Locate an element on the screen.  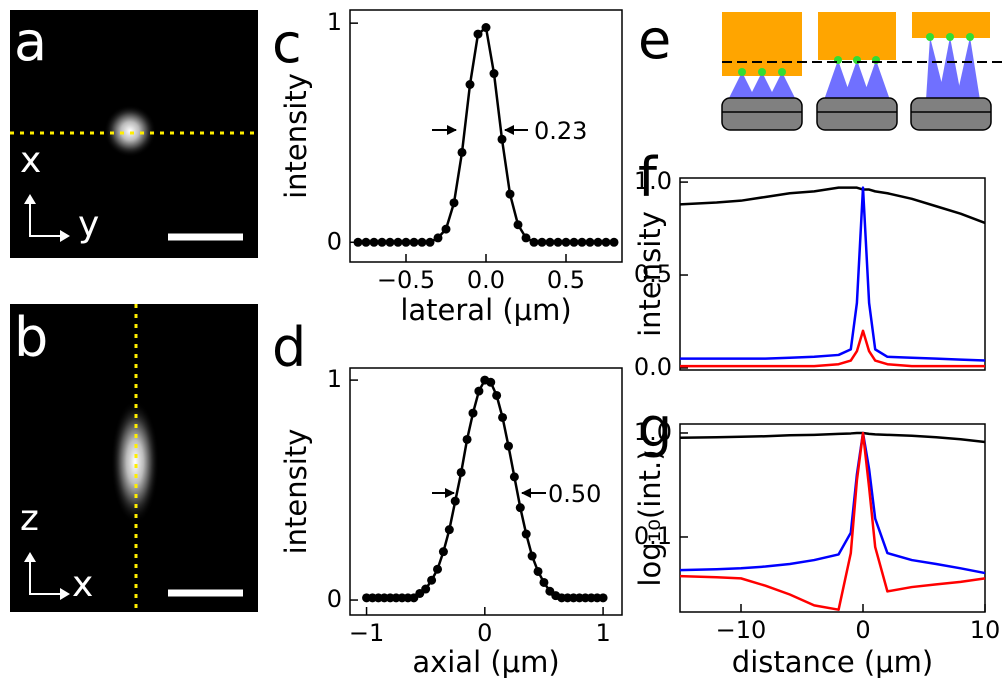
x-tick-label: 1 is located at coordinates (602, 633).